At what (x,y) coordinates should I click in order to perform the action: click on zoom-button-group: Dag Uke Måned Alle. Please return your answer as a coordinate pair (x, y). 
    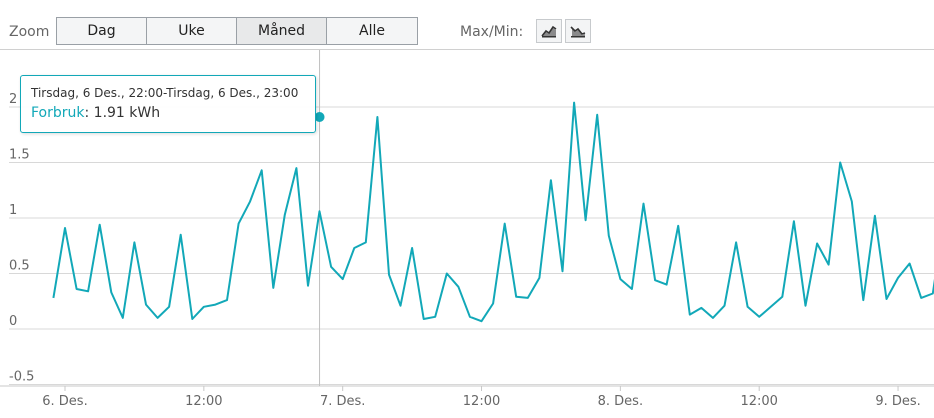
    Looking at the image, I should click on (237, 31).